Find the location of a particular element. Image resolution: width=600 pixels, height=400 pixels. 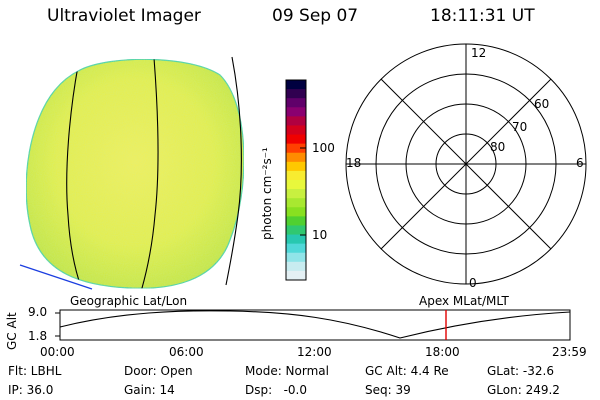

altitude-timeline is located at coordinates (313, 325).